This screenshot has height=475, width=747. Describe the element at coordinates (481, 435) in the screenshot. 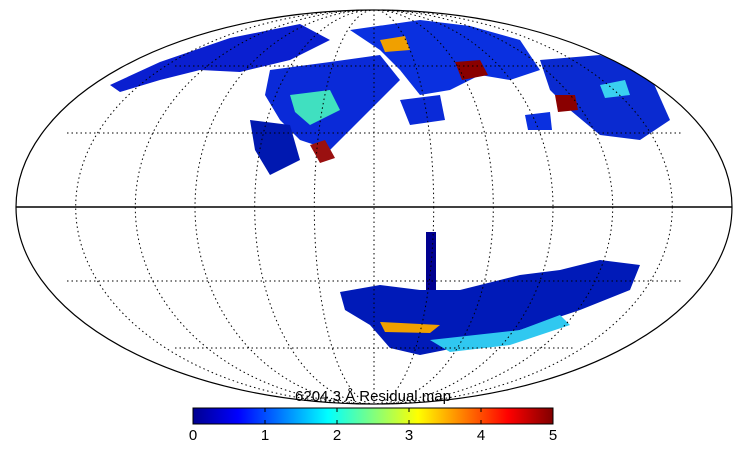

I see `colorbar-tick-label: 4` at that location.